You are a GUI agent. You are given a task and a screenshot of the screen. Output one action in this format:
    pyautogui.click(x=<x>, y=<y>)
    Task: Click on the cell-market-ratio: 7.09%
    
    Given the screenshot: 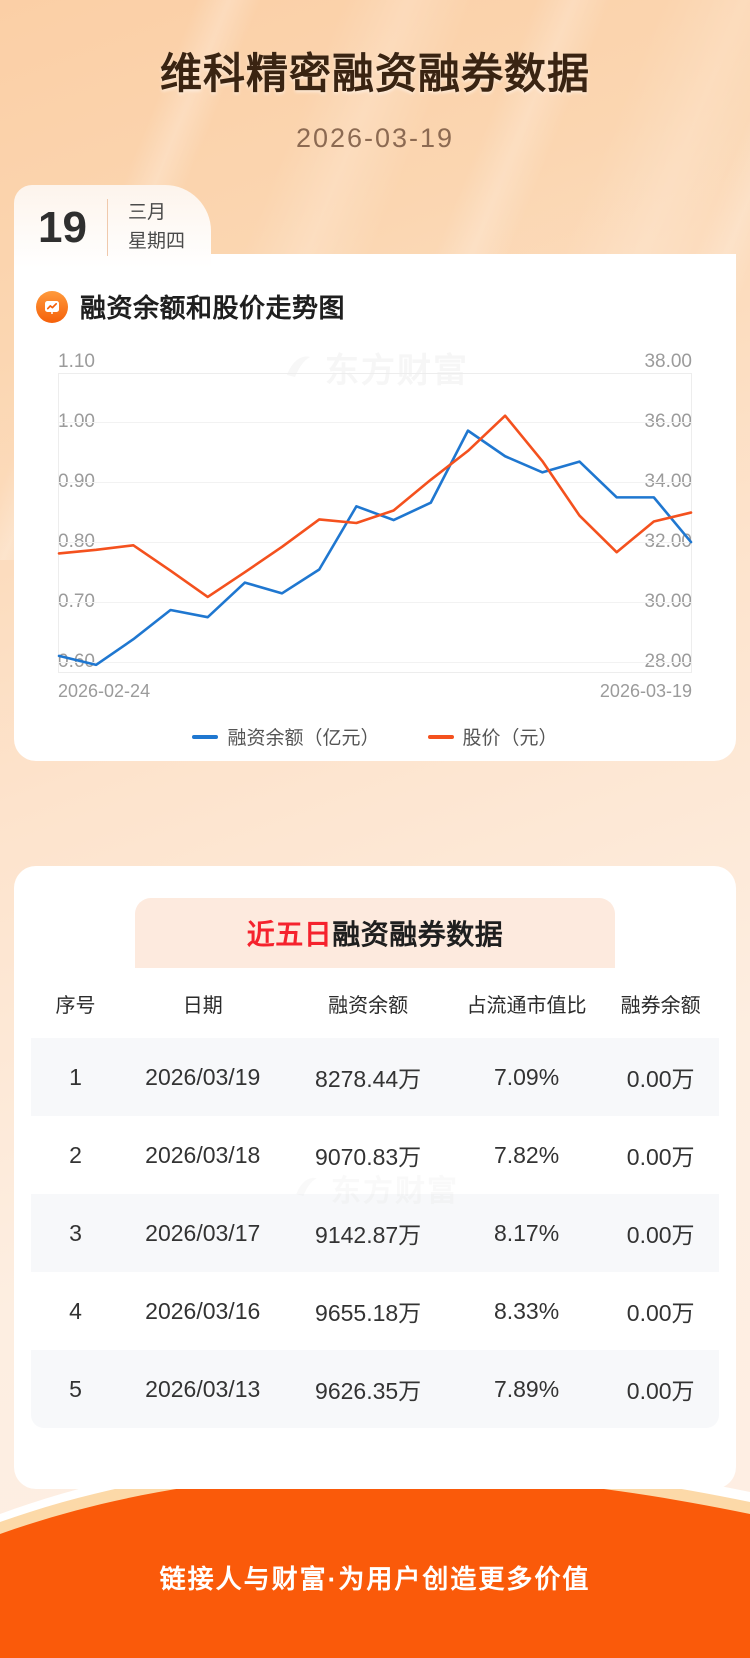 What is the action you would take?
    pyautogui.click(x=526, y=1076)
    